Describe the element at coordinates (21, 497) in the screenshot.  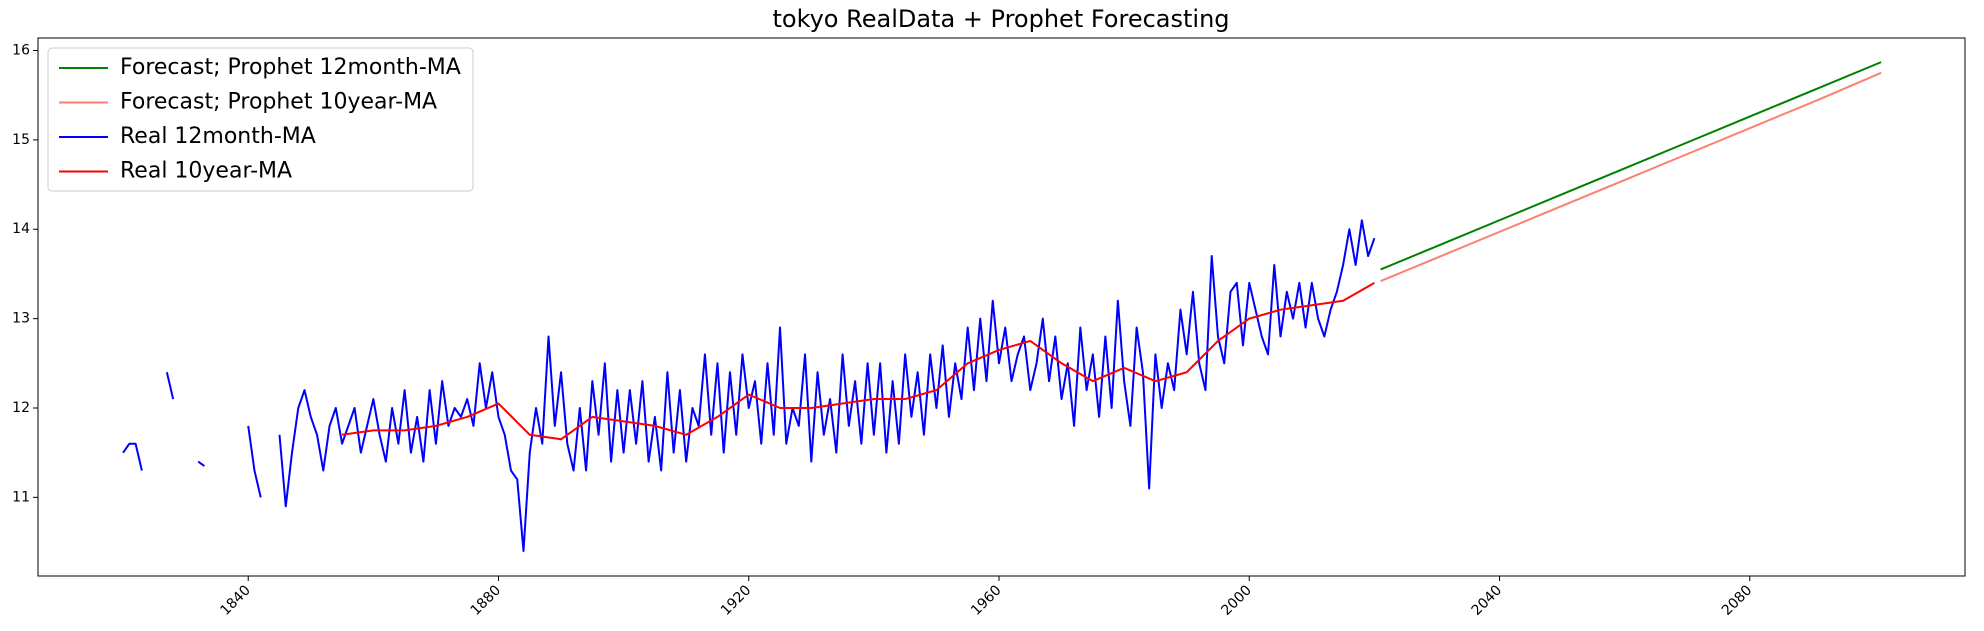
I see `y-tick-label: 11` at that location.